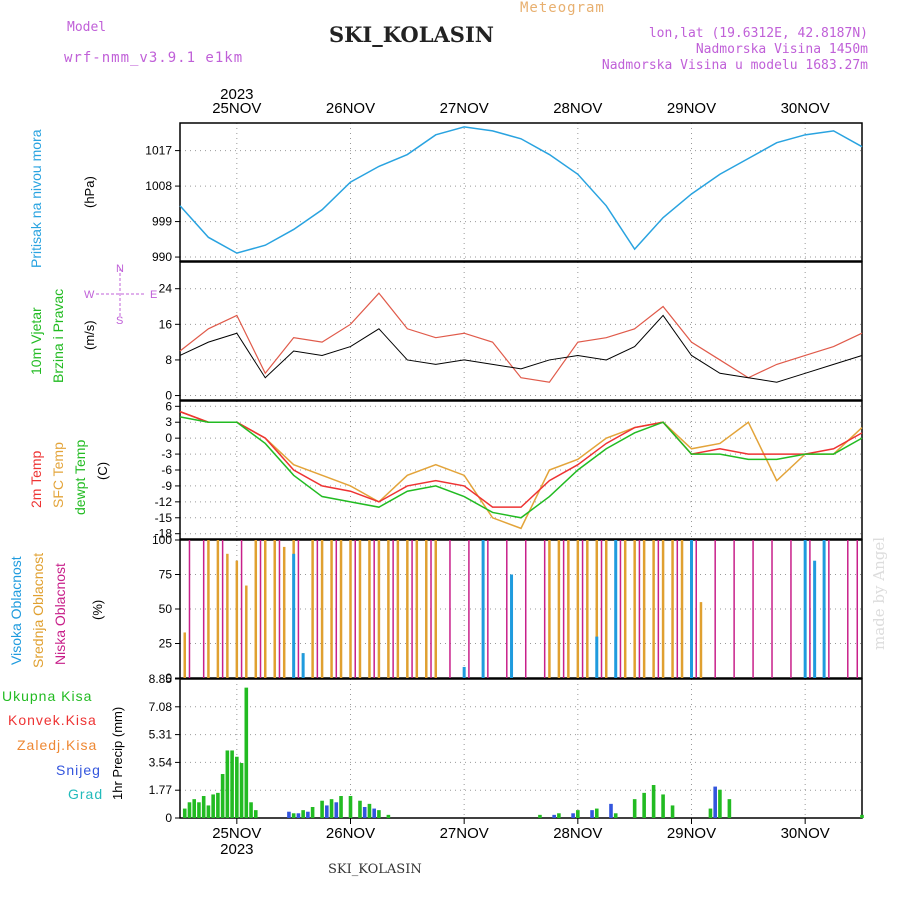 The width and height of the screenshot is (900, 900). I want to click on precip-label-total: Ukupna Kisa, so click(47, 696).